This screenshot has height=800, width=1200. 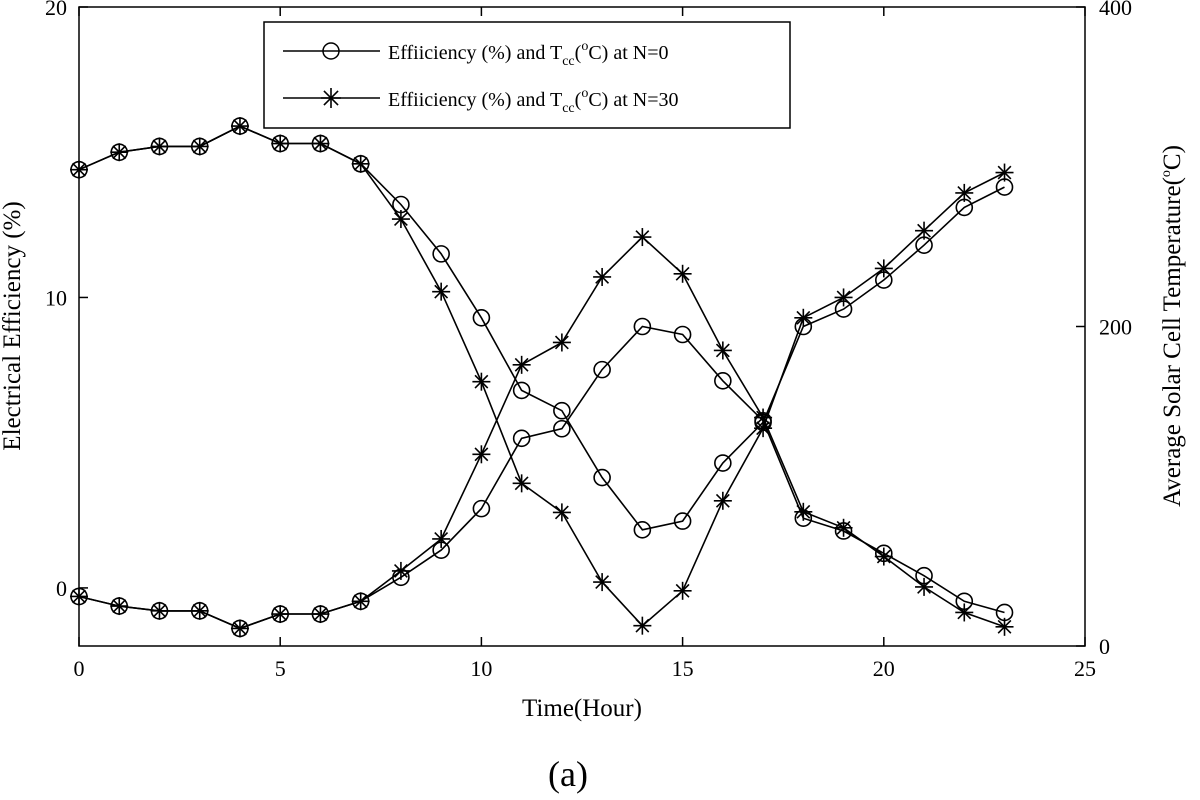 I want to click on figure-caption: (a), so click(x=568, y=774).